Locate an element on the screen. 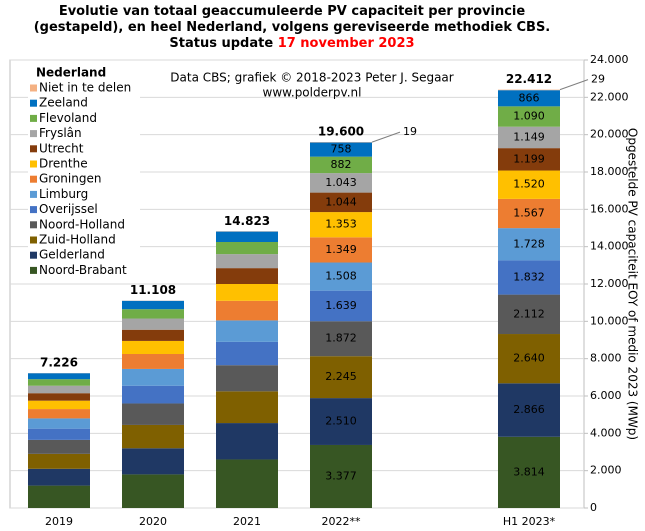  value-label: 1.567 is located at coordinates (529, 213).